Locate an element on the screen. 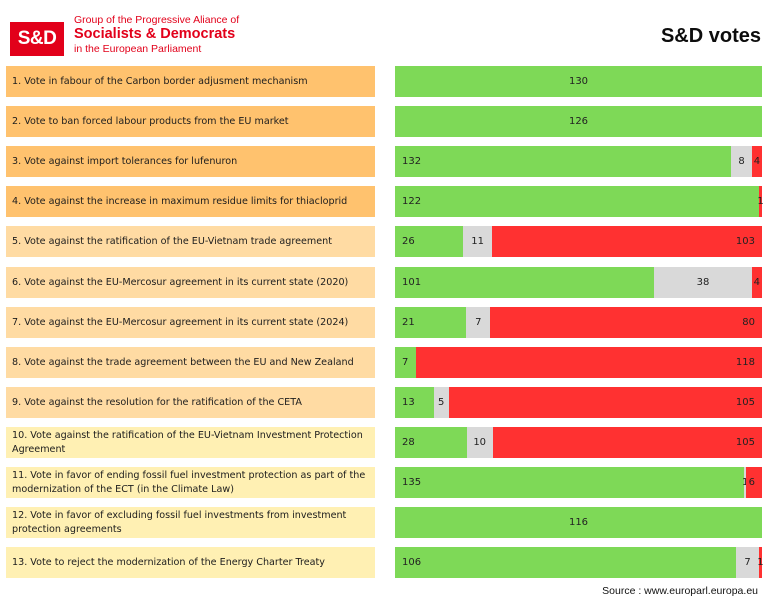  source-note: Source : www.europarl.europa.eu is located at coordinates (680, 591).